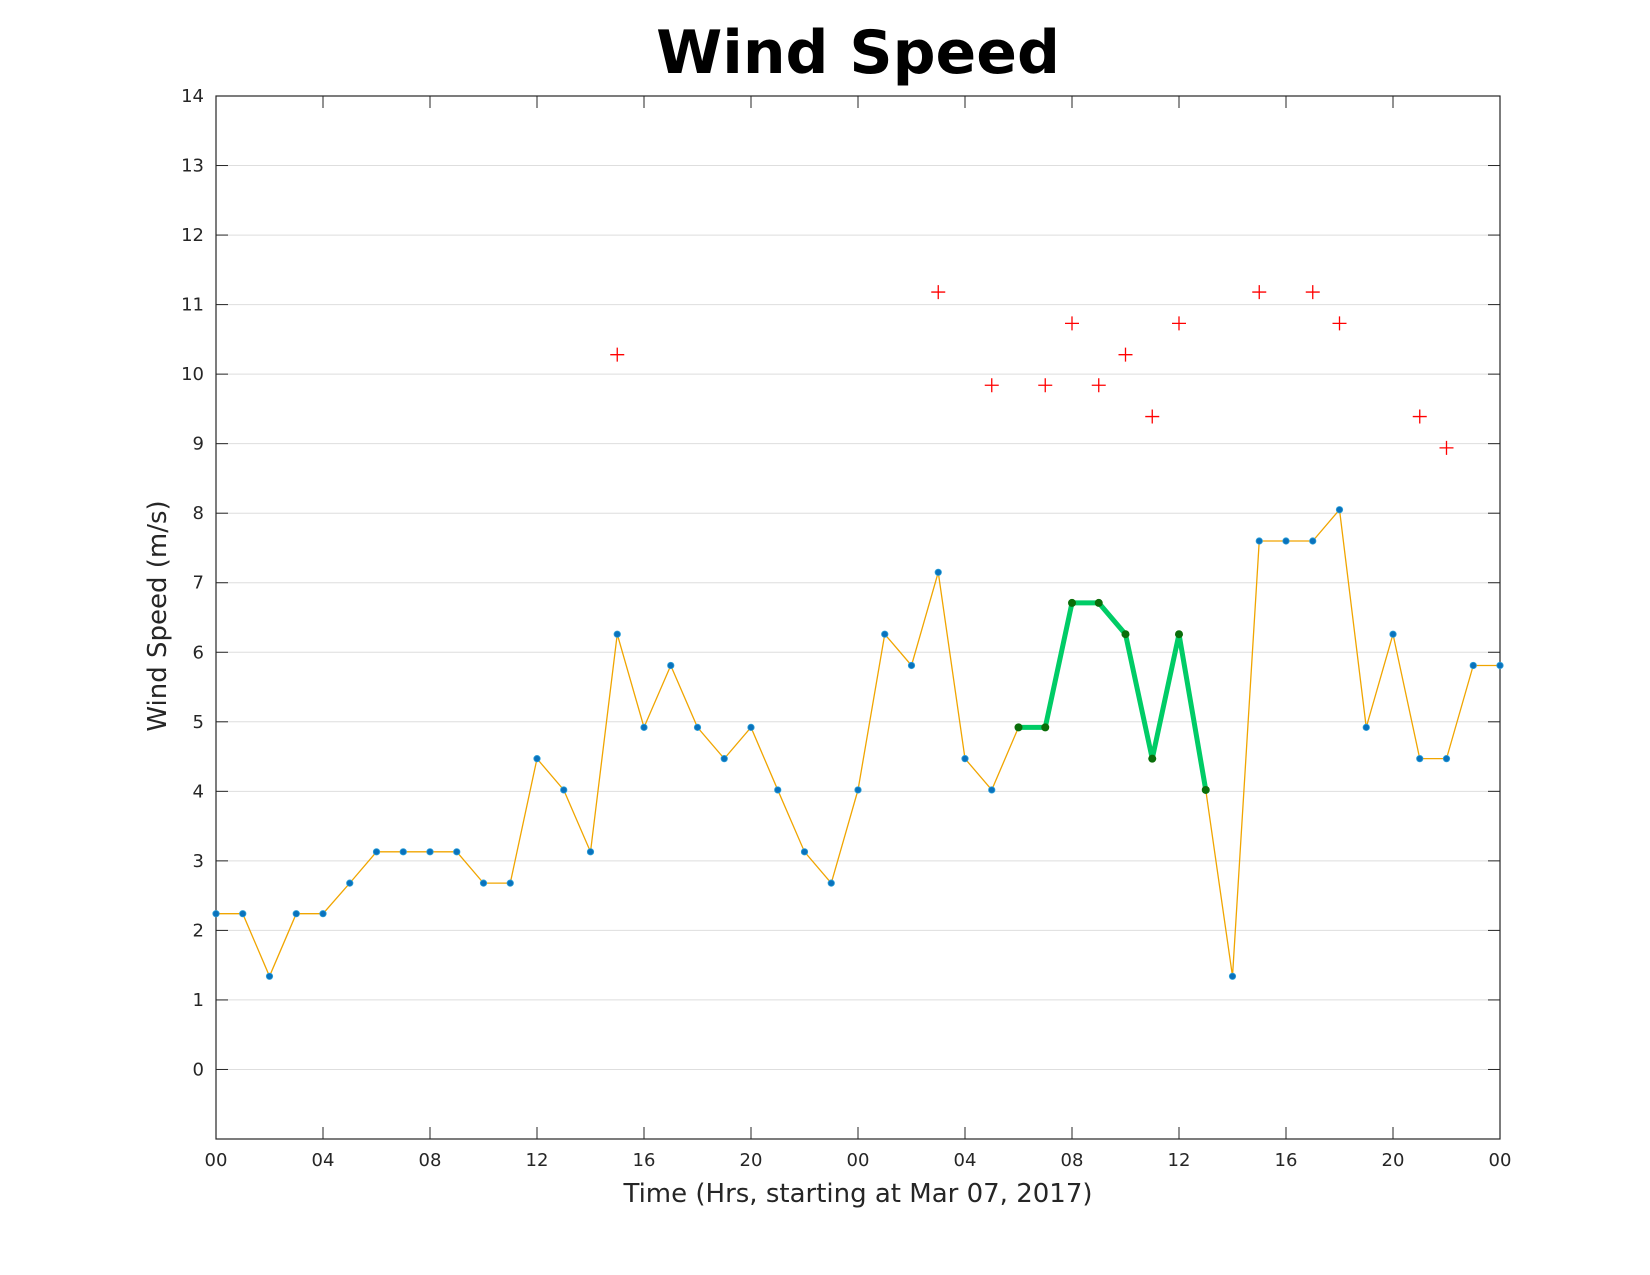 The image size is (1650, 1275). What do you see at coordinates (192, 96) in the screenshot?
I see `y-tick-label: 14` at bounding box center [192, 96].